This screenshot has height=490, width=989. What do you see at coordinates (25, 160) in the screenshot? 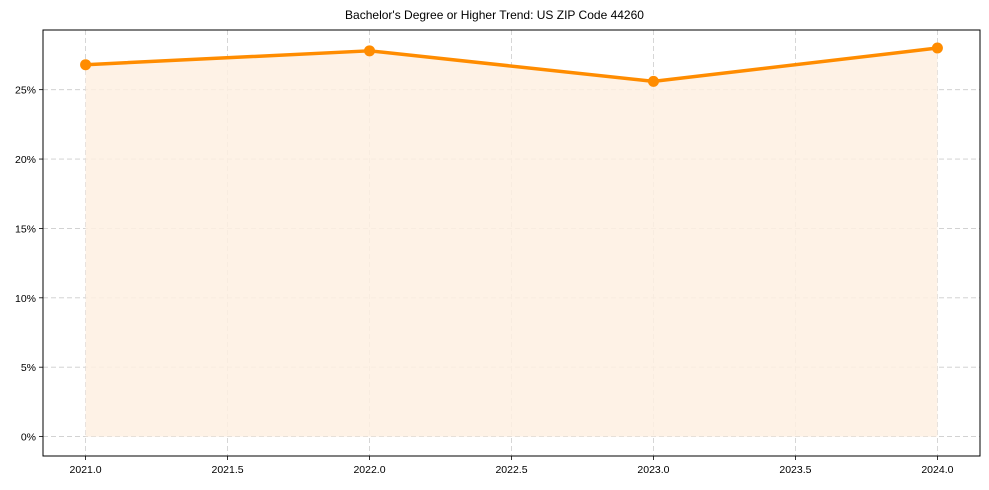
I see `y-tick-label: 20%` at bounding box center [25, 160].